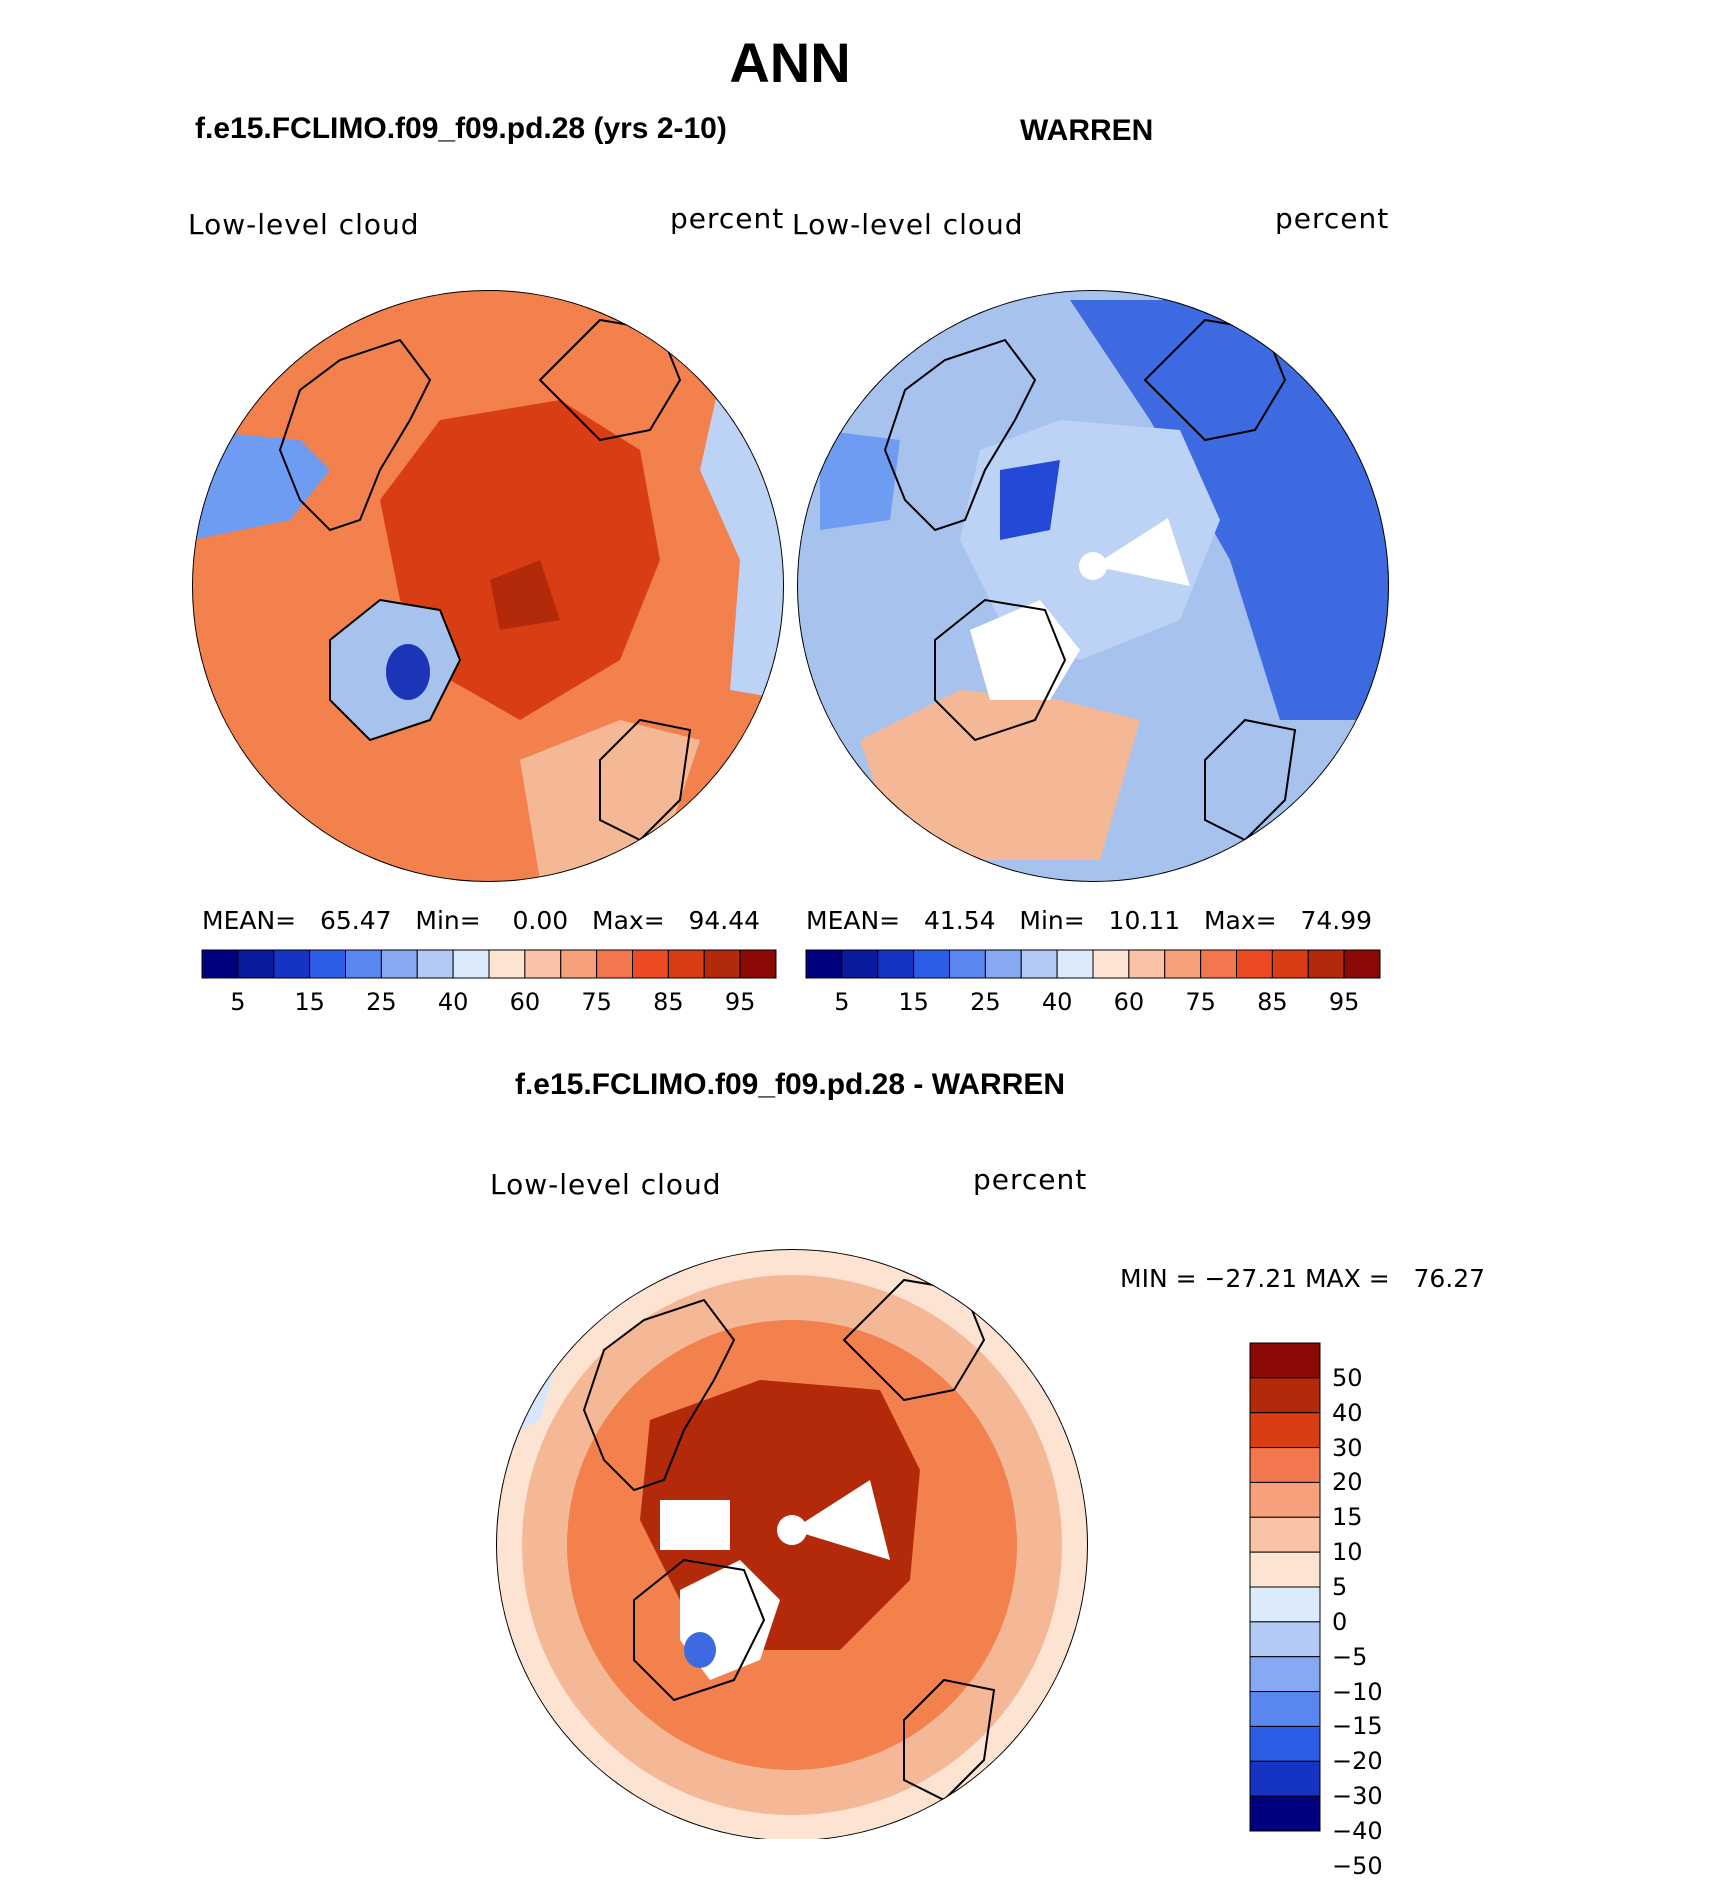 The height and width of the screenshot is (1880, 1710). What do you see at coordinates (485, 580) in the screenshot?
I see `panel1-coastlines` at bounding box center [485, 580].